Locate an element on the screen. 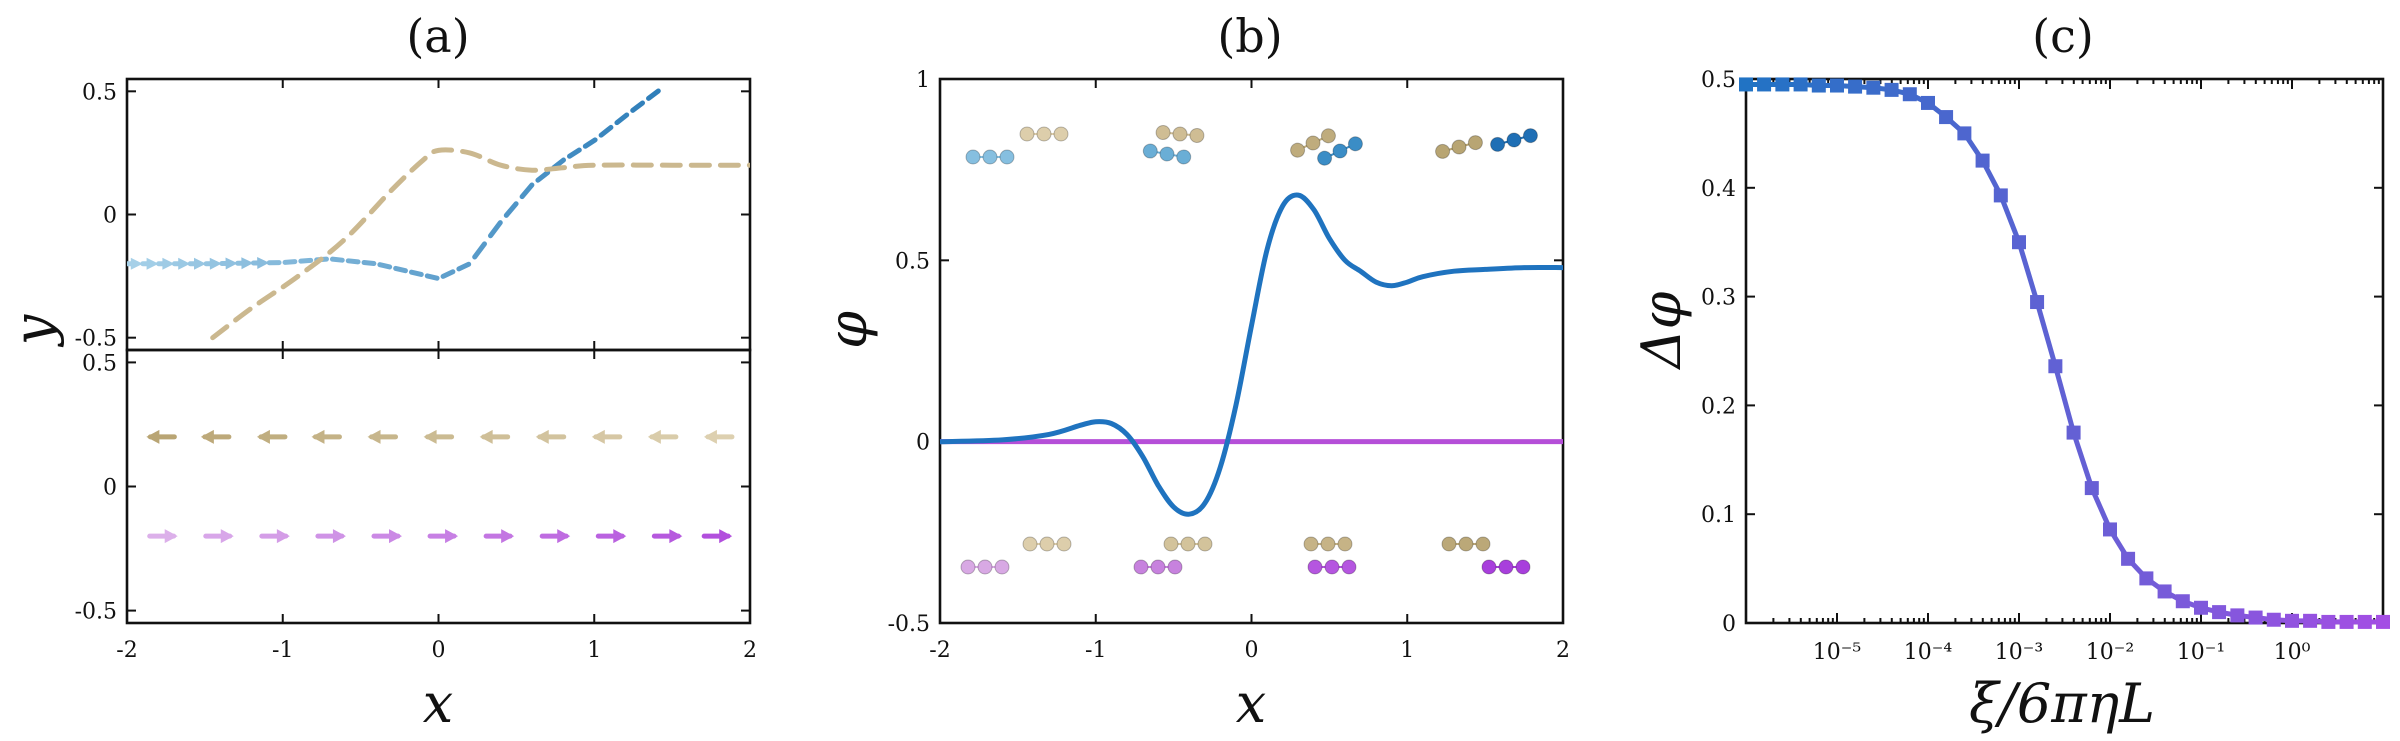  panel-c-xtick-label: 10⁰ is located at coordinates (2292, 652).